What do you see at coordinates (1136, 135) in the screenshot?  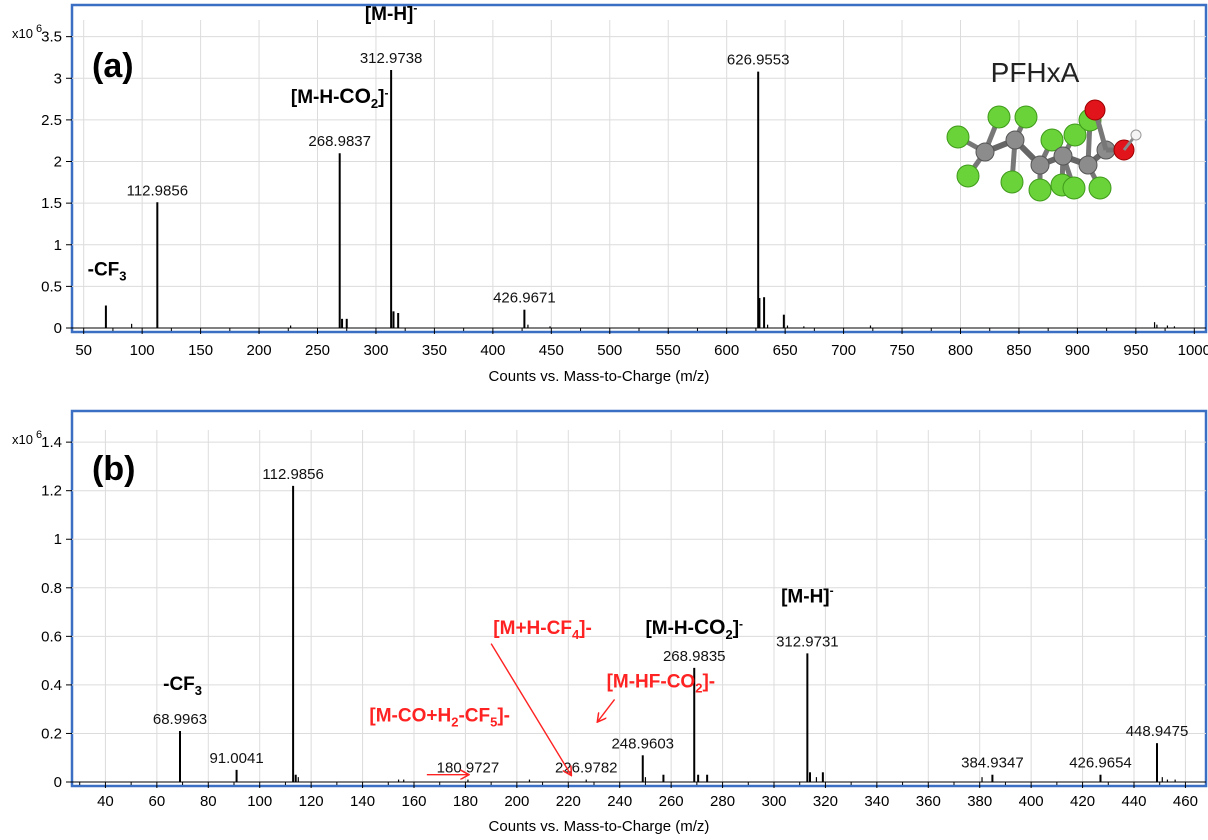 I see `hydrogen-atom` at bounding box center [1136, 135].